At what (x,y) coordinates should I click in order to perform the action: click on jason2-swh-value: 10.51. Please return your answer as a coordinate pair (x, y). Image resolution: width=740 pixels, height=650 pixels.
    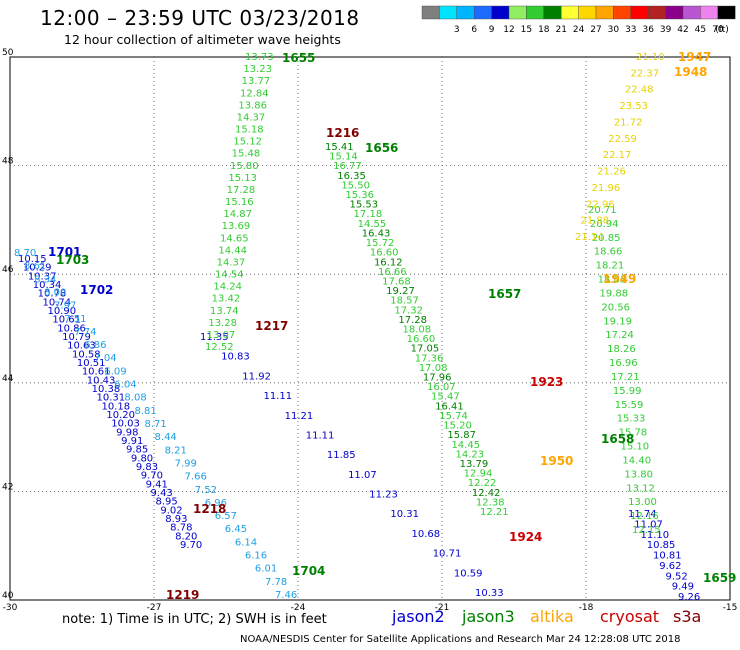
    Looking at the image, I should click on (91, 363).